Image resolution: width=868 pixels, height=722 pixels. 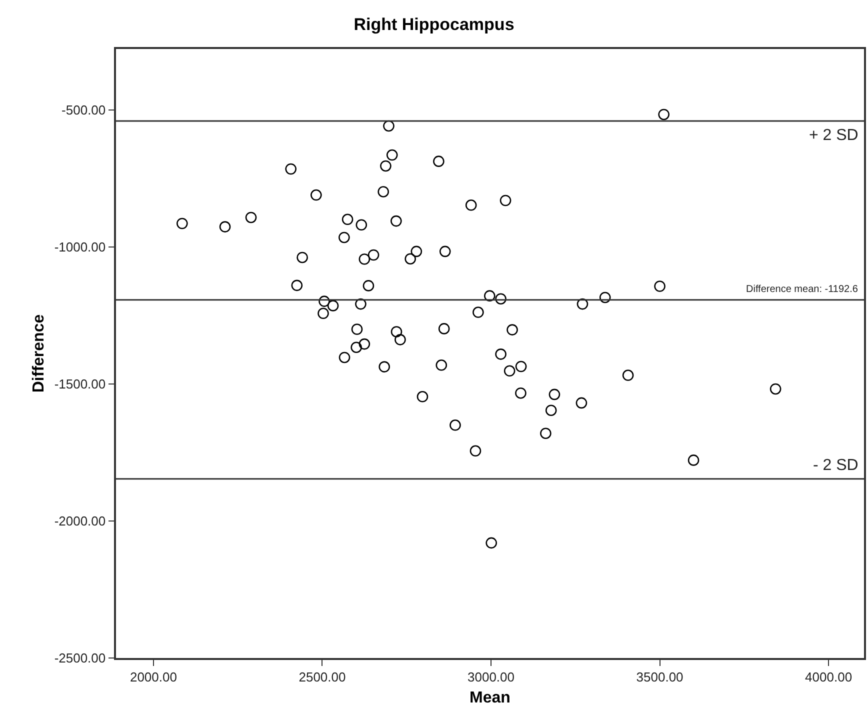 What do you see at coordinates (322, 676) in the screenshot?
I see `x-tick-label: 2500.00` at bounding box center [322, 676].